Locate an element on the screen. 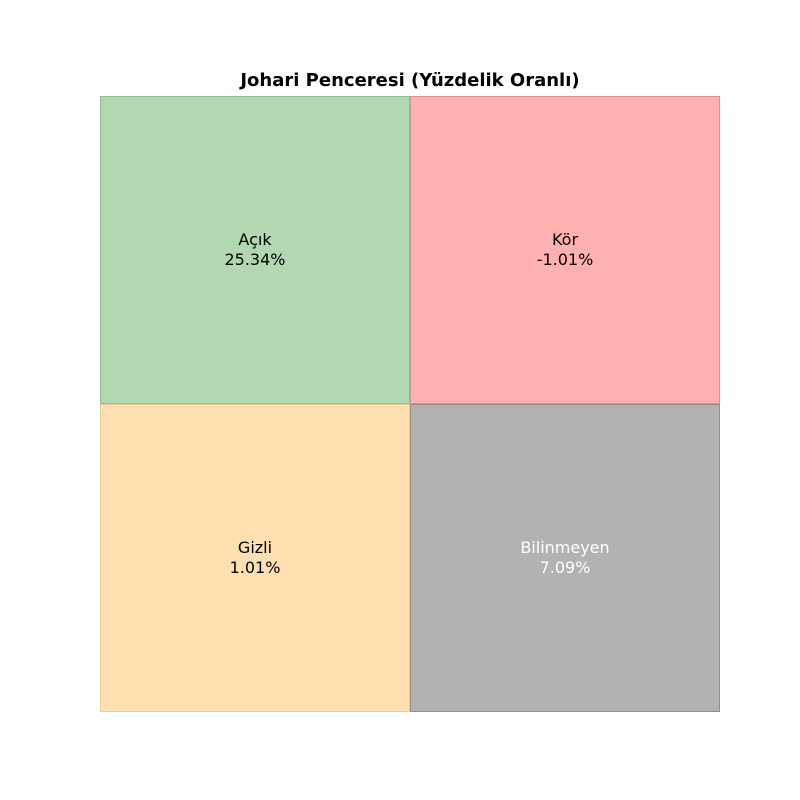 The width and height of the screenshot is (800, 800). quadrant-value: 25.34% is located at coordinates (255, 259).